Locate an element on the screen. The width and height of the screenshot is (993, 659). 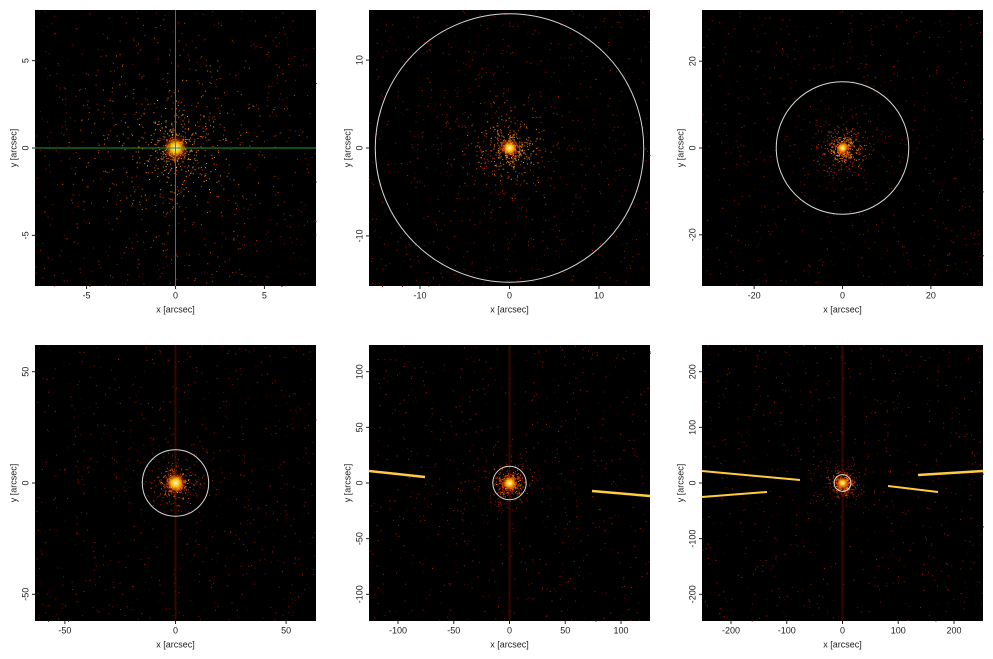
x-tick-label: -5 is located at coordinates (87, 295).